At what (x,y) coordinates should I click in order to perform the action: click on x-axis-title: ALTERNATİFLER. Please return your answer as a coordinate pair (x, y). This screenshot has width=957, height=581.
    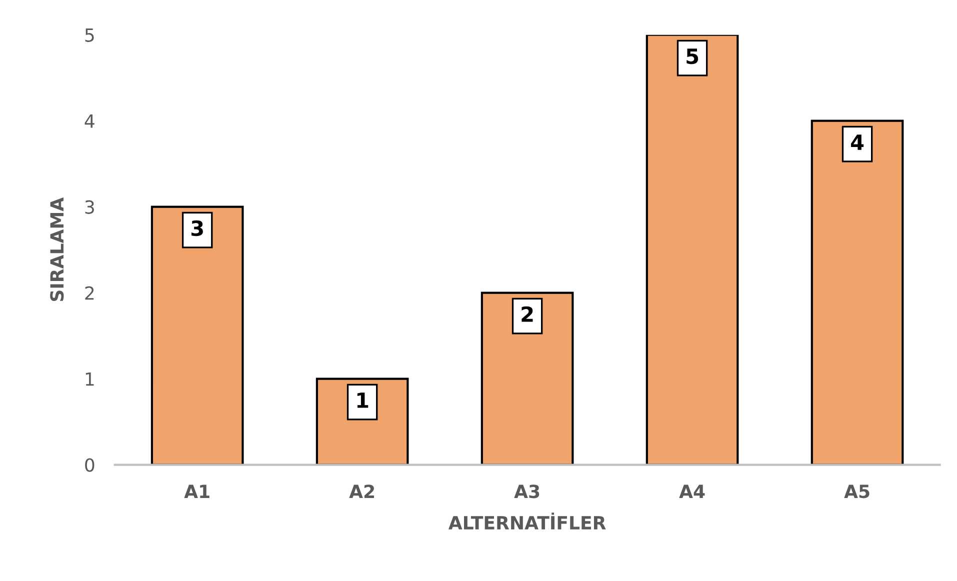
    Looking at the image, I should click on (527, 521).